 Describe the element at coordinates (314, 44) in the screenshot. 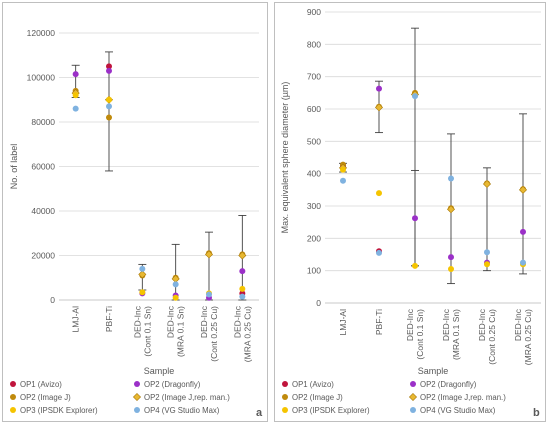

I see `y-tick-label: 800` at that location.